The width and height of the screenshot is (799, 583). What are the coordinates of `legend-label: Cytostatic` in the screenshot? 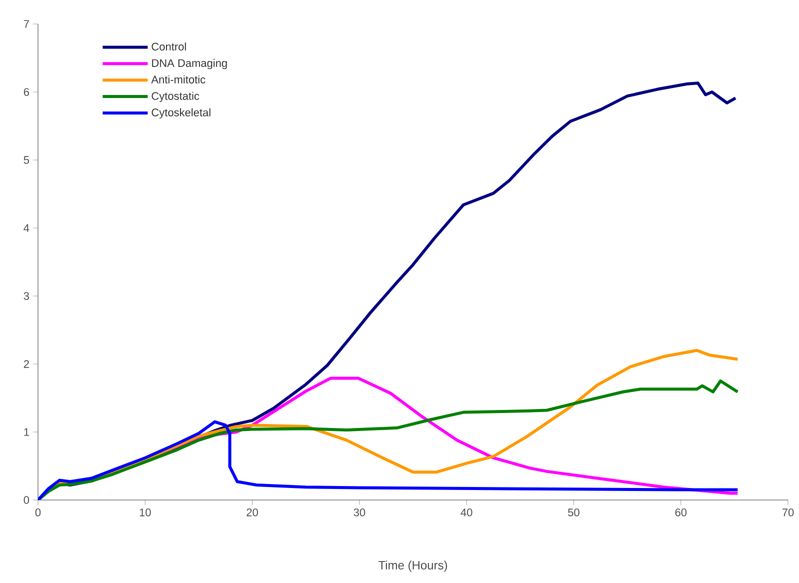 It's located at (176, 97).